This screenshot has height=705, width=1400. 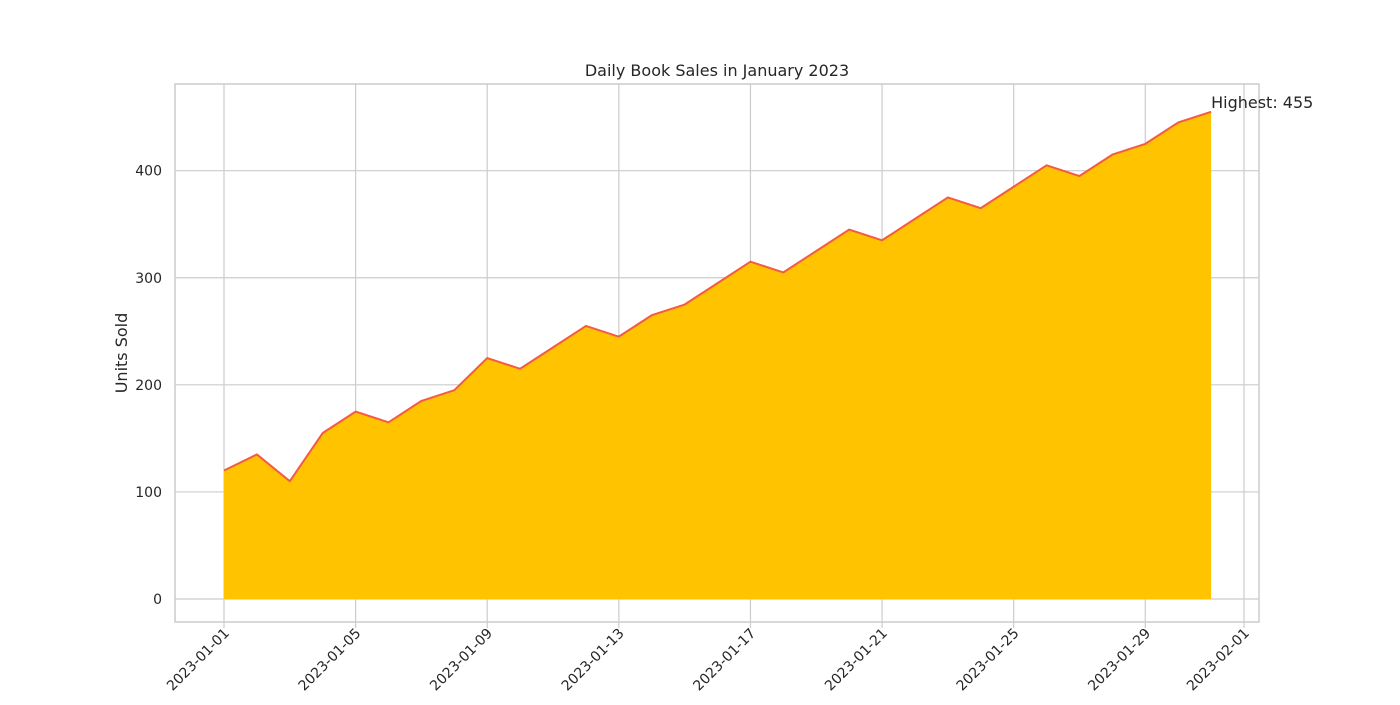 I want to click on y-tick-label: 400, so click(x=148, y=172).